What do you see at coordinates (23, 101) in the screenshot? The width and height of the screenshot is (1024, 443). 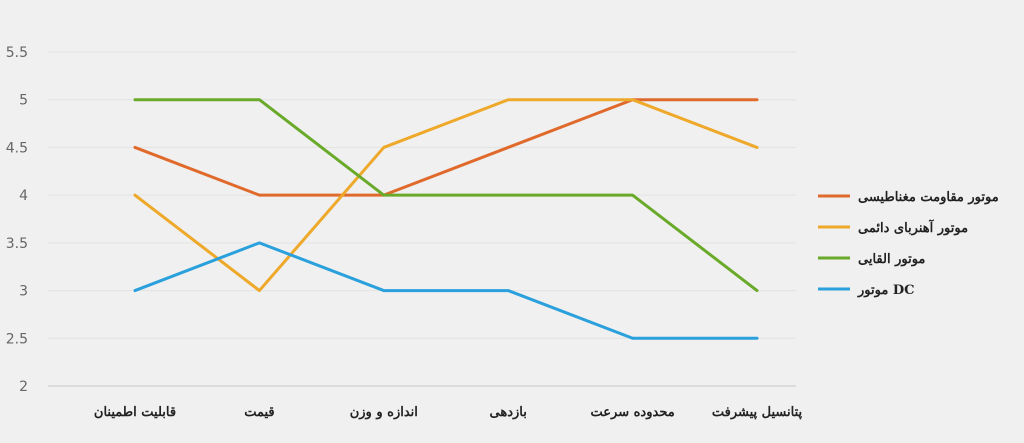 I see `y-tick-label: 5` at bounding box center [23, 101].